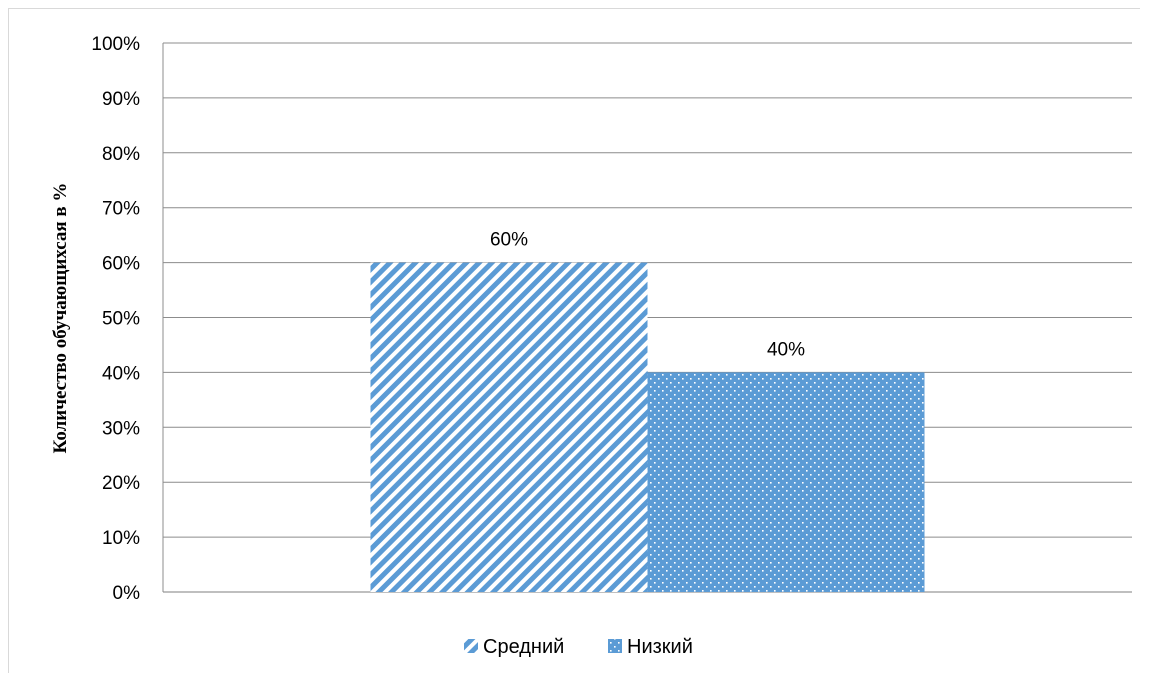 This screenshot has height=678, width=1150. What do you see at coordinates (127, 593) in the screenshot?
I see `y-tick-label: 0%` at bounding box center [127, 593].